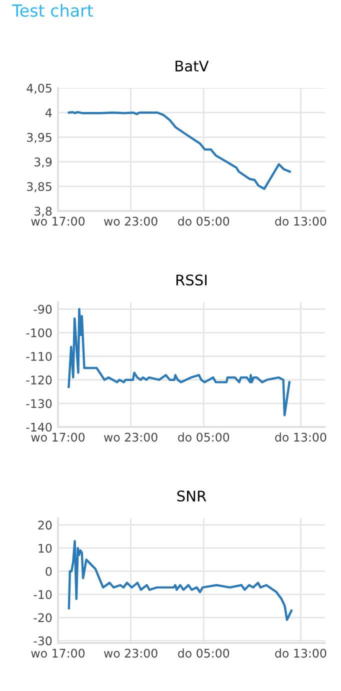 Image resolution: width=341 pixels, height=691 pixels. What do you see at coordinates (43, 617) in the screenshot?
I see `y-tick-label: -20` at bounding box center [43, 617].